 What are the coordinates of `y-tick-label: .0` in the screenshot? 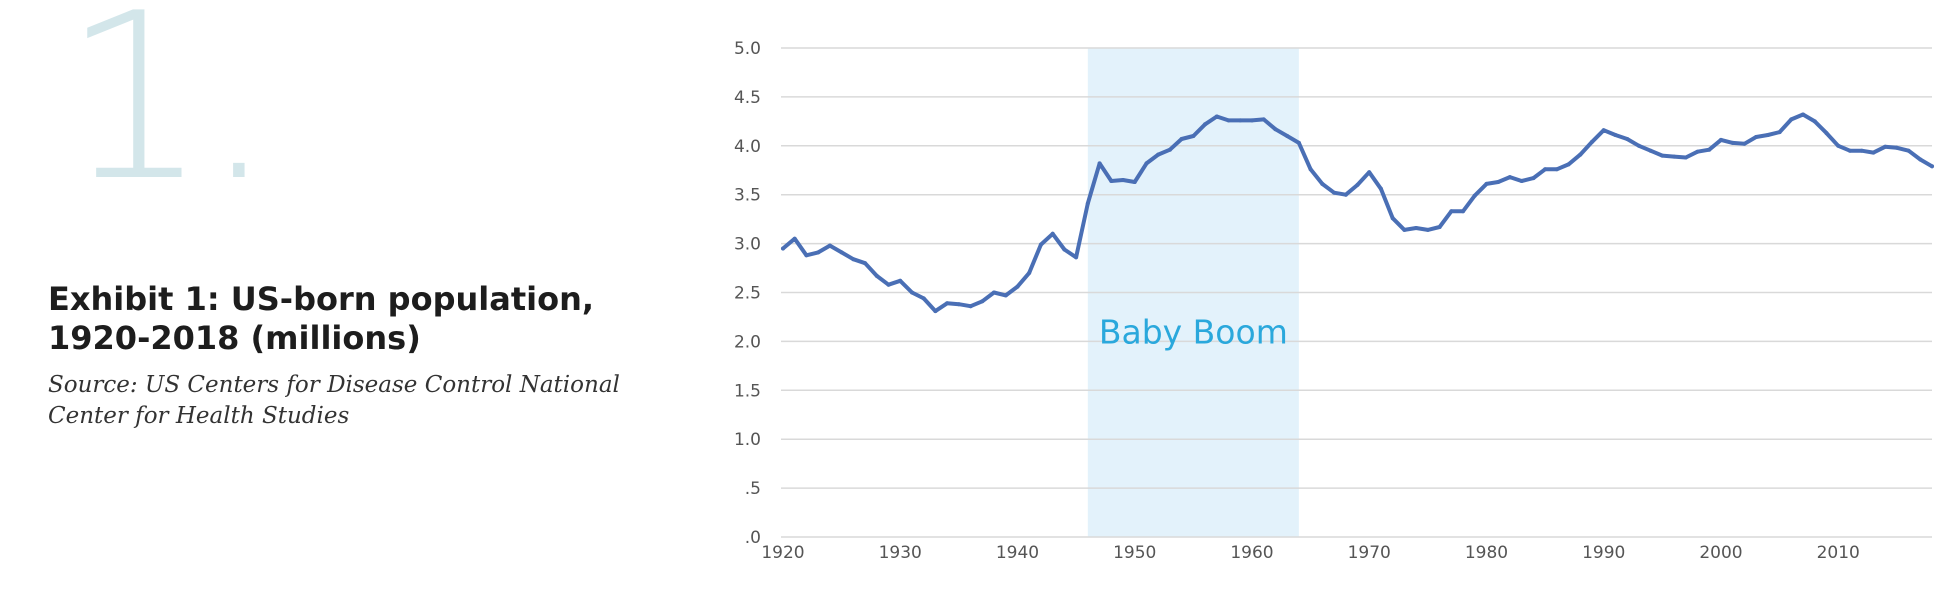 It's located at (753, 538).